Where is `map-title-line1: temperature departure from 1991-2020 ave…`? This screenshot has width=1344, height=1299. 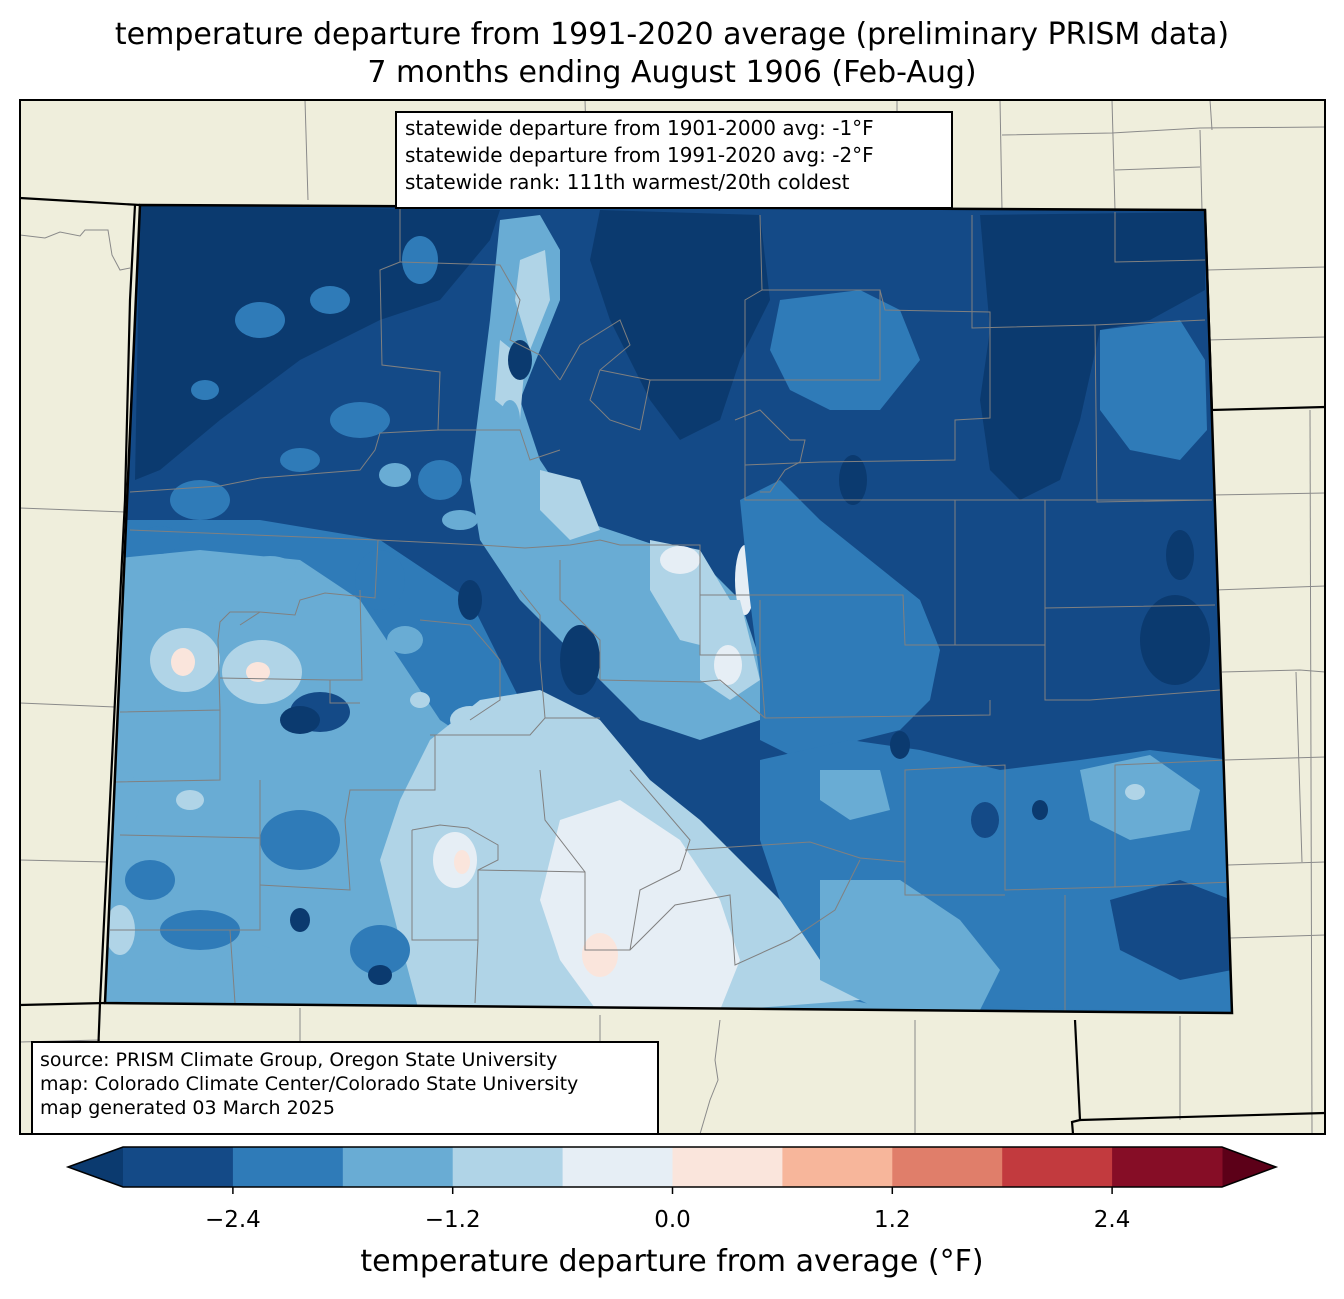 map-title-line1: temperature departure from 1991-2020 ave… is located at coordinates (672, 34).